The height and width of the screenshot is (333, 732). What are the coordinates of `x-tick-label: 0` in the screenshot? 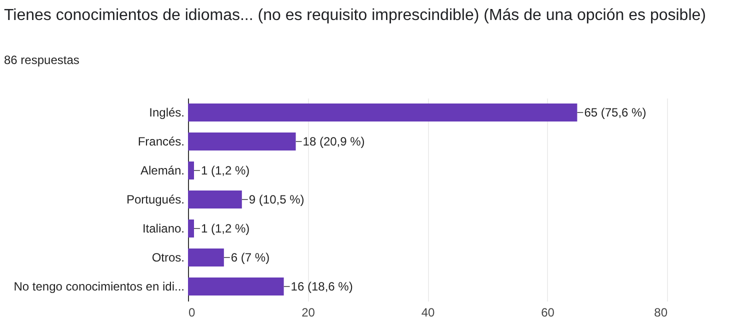 It's located at (192, 313).